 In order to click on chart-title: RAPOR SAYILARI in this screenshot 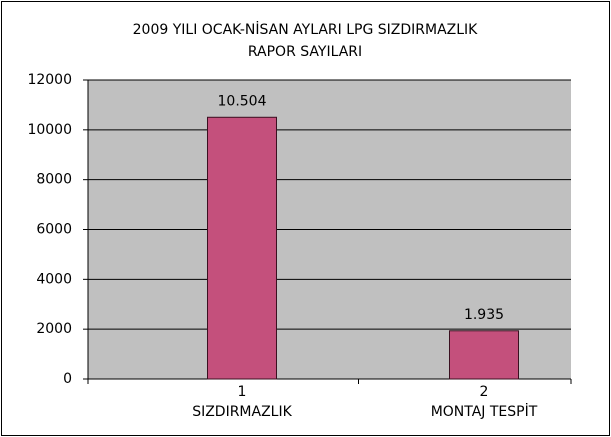, I will do `click(305, 52)`.